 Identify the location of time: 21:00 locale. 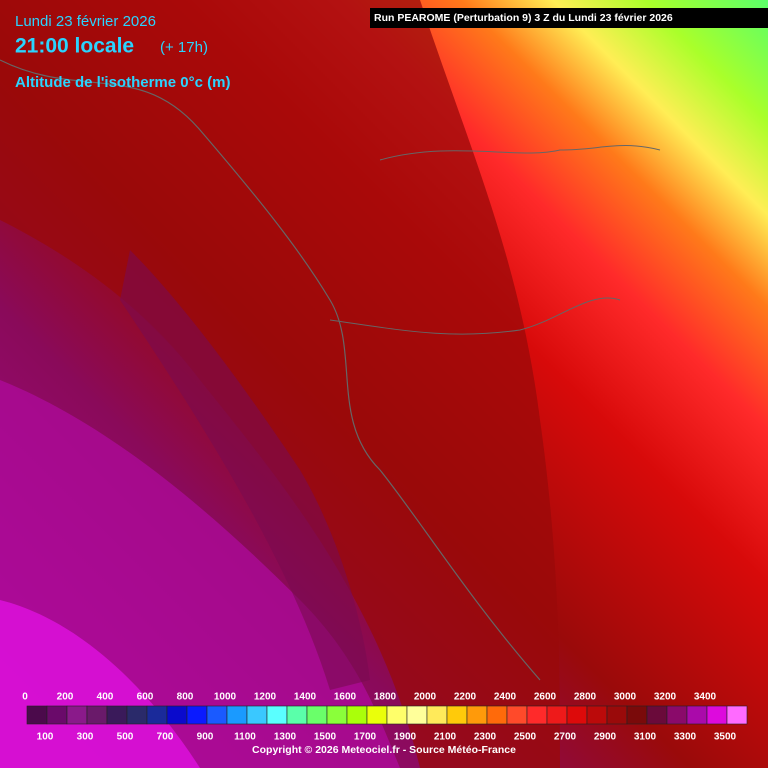
(74, 46).